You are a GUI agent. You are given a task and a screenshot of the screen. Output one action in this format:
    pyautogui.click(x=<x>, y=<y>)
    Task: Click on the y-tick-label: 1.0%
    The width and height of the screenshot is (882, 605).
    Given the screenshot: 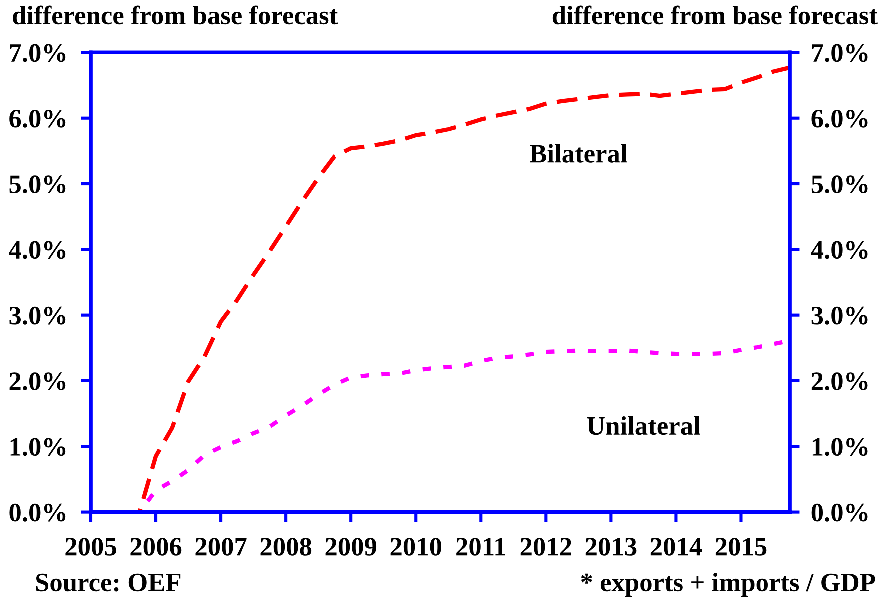 What is the action you would take?
    pyautogui.click(x=38, y=447)
    